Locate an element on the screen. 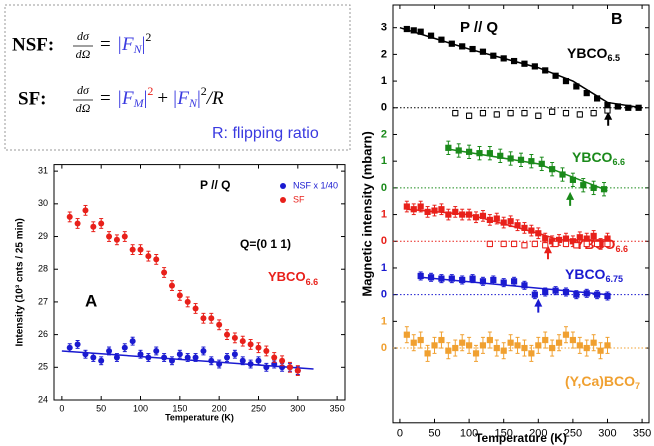  x-tick-label: 100 is located at coordinates (469, 434).